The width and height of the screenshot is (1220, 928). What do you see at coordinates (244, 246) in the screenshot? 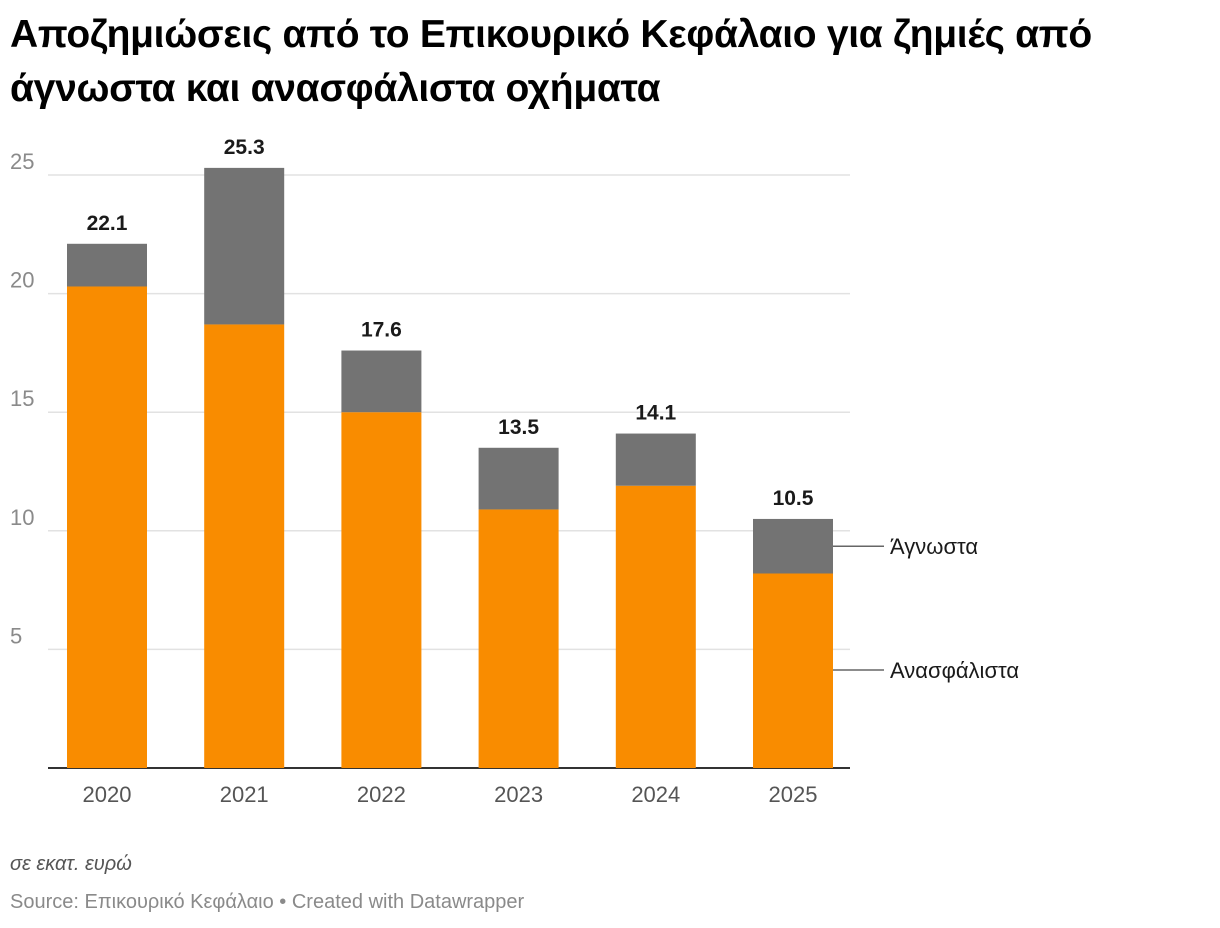
I see `bar-unknown-2021` at bounding box center [244, 246].